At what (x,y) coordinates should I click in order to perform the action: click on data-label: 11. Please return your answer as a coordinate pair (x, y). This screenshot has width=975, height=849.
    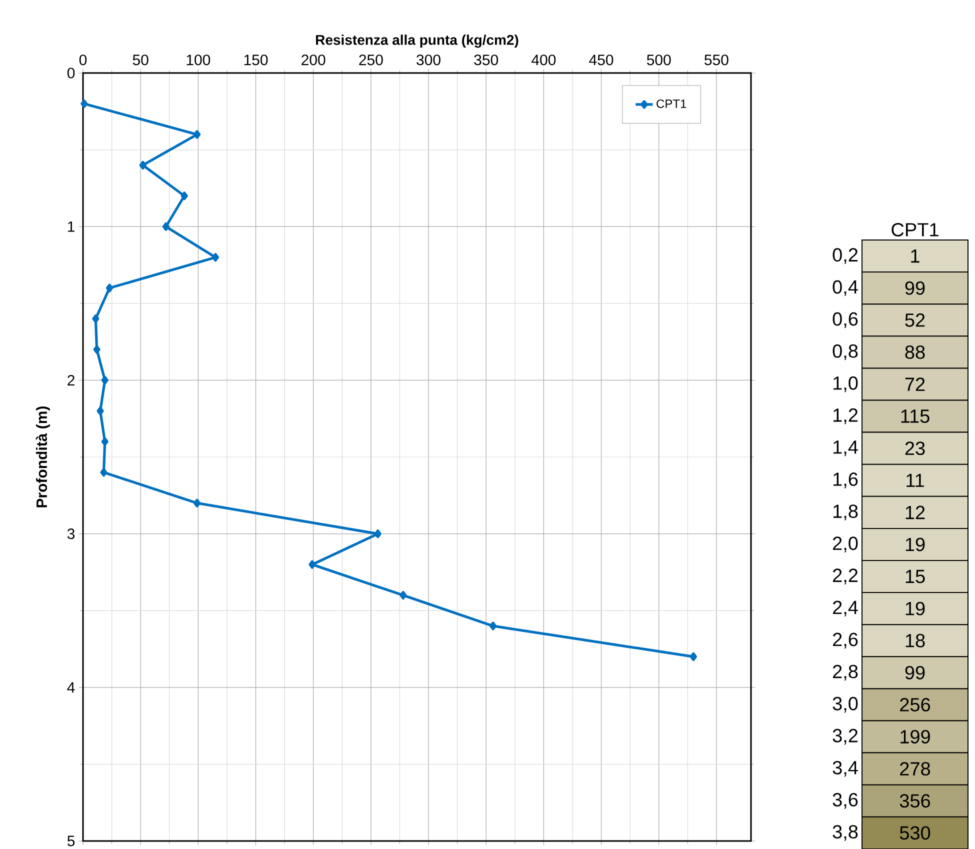
    Looking at the image, I should click on (915, 480).